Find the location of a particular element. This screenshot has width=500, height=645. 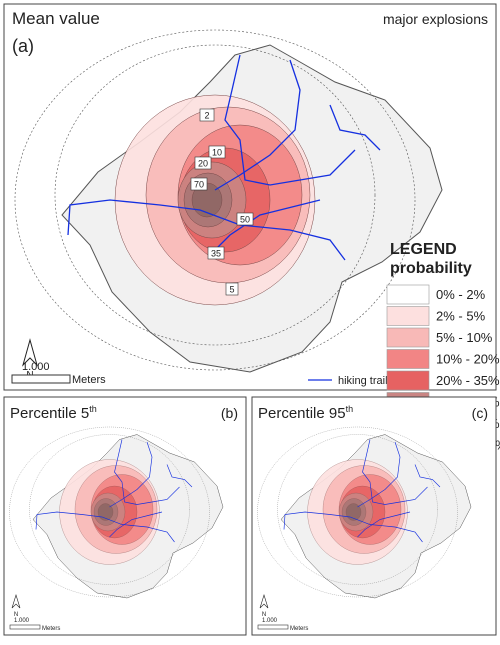

panel-subtitle: major explosions is located at coordinates (435, 19).